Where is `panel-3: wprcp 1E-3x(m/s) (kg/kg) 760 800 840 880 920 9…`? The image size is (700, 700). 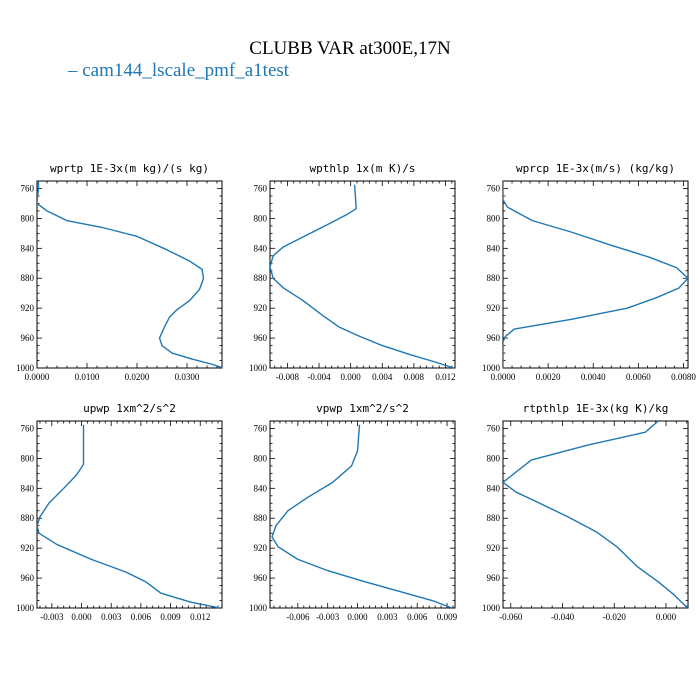
panel-3: wprcp 1E-3x(m/s) (kg/kg) 760 800 840 880 920 9… is located at coordinates (589, 272).